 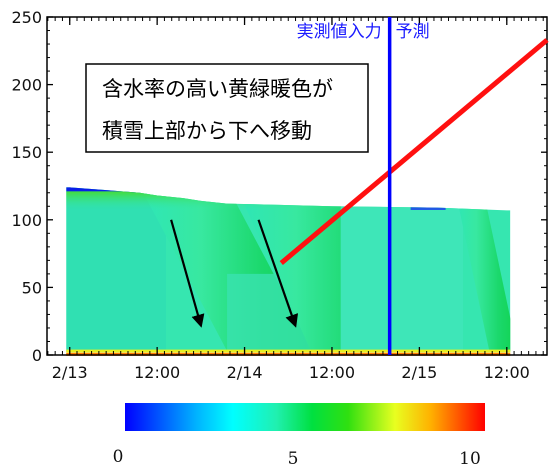 What do you see at coordinates (70, 372) in the screenshot?
I see `x-tick-label: 2/13` at bounding box center [70, 372].